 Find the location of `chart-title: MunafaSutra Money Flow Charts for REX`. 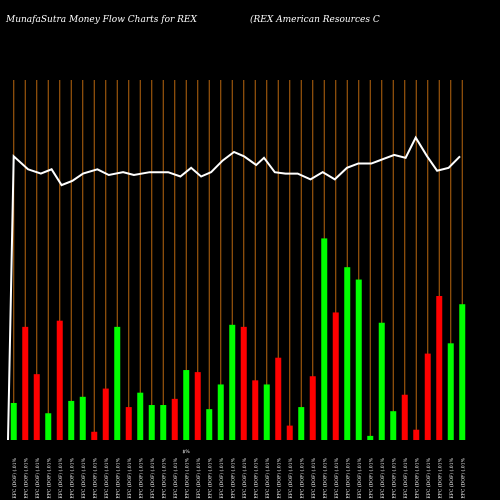

chart-title: MunafaSutra Money Flow Charts for REX is located at coordinates (101, 20).